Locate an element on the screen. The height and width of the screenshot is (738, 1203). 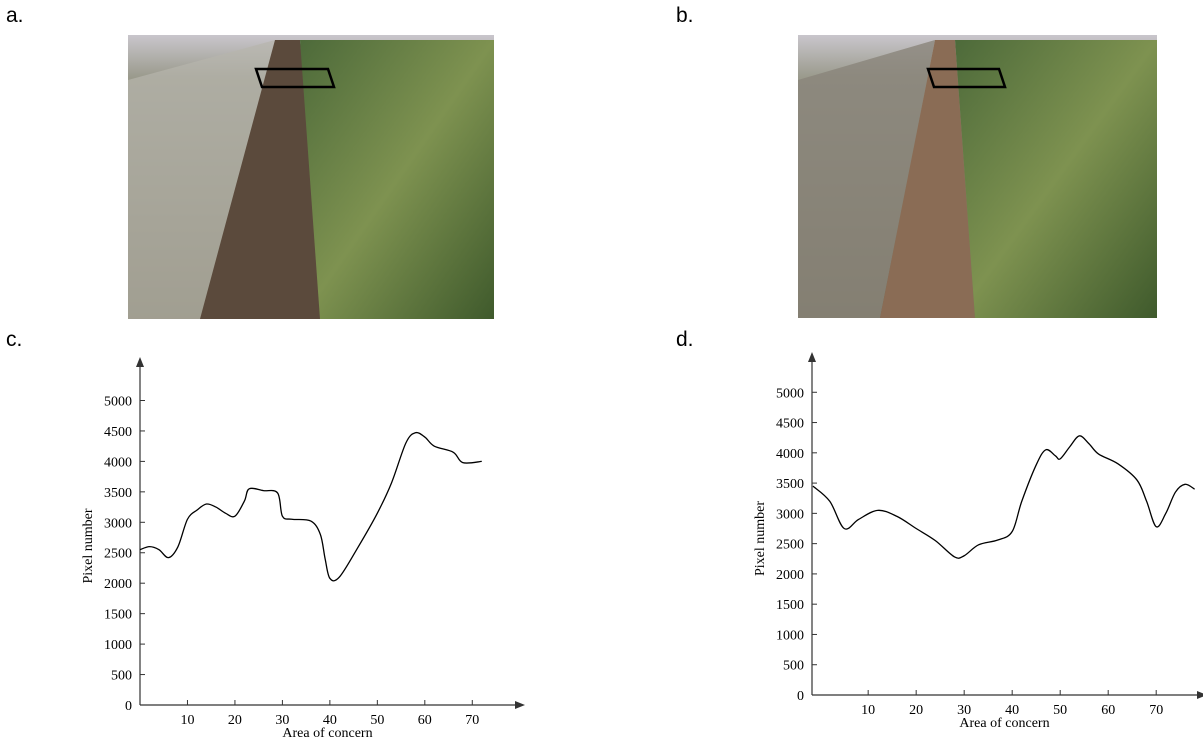
panel-label: d. is located at coordinates (685, 339).